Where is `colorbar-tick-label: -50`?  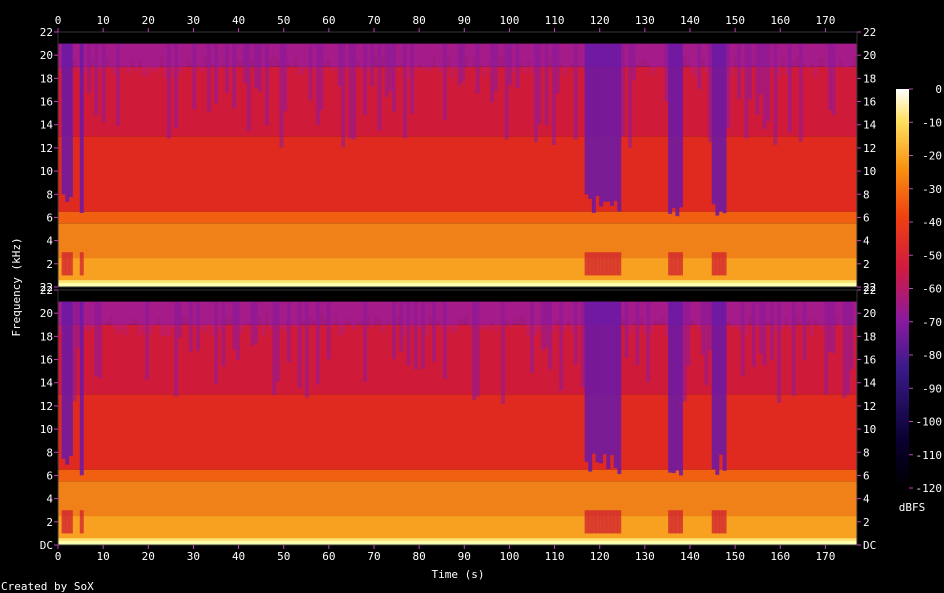
colorbar-tick-label: -50 is located at coordinates (932, 255).